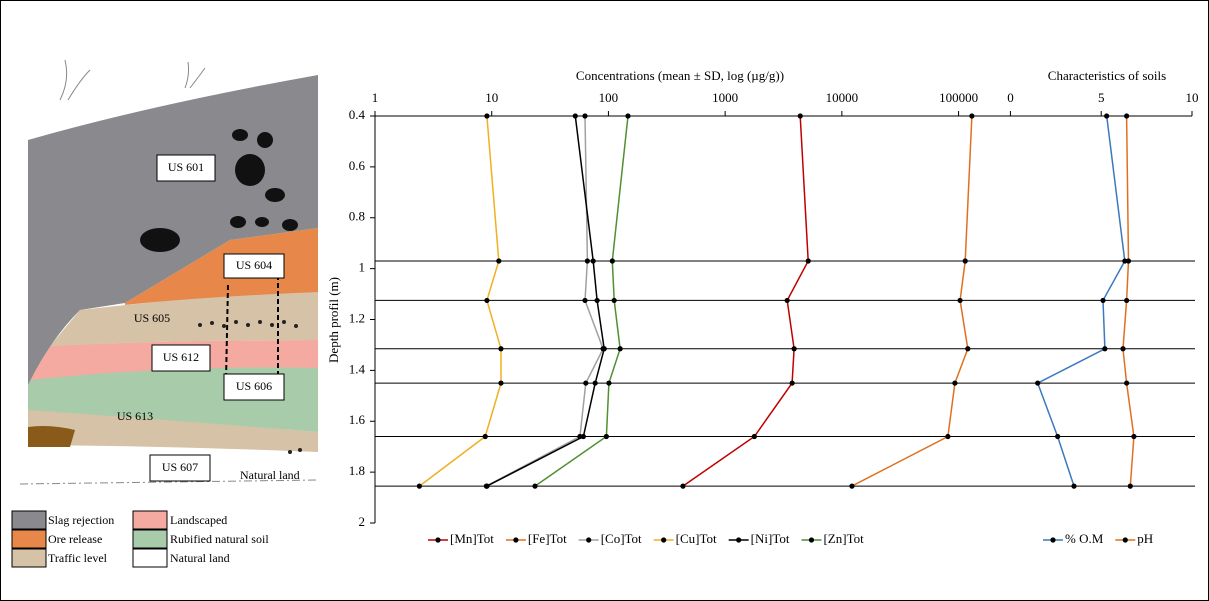 The image size is (1209, 601). Describe the element at coordinates (609, 97) in the screenshot. I see `x-tick-label: 100` at that location.